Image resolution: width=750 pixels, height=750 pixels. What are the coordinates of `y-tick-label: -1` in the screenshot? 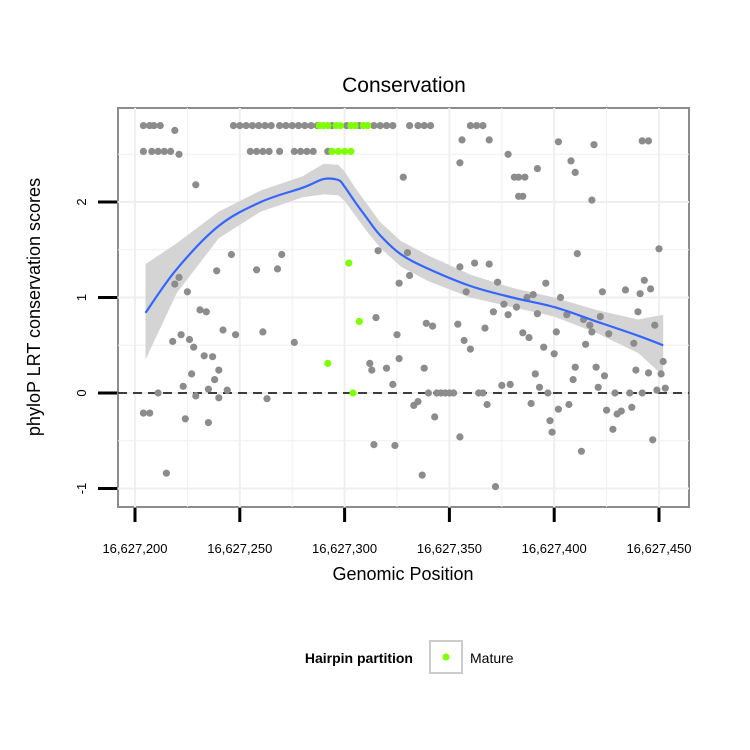 It's located at (81, 489).